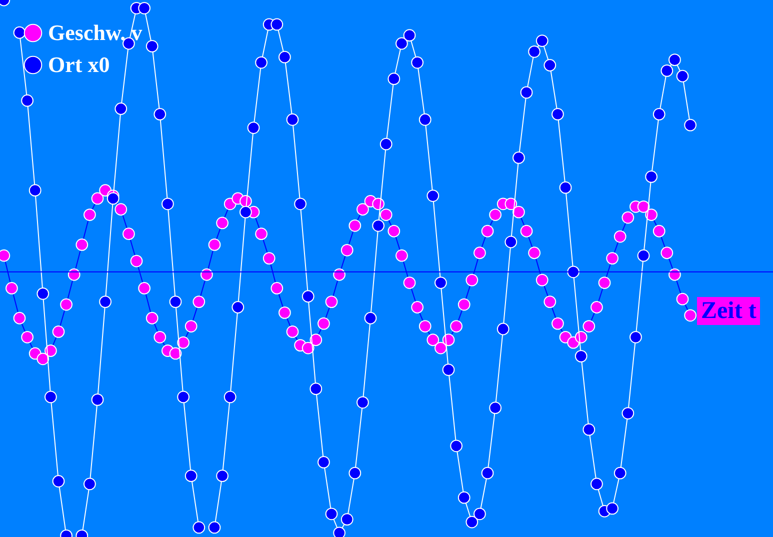 This screenshot has width=773, height=537. Describe the element at coordinates (728, 311) in the screenshot. I see `x-axis-title: Zeit t` at that location.